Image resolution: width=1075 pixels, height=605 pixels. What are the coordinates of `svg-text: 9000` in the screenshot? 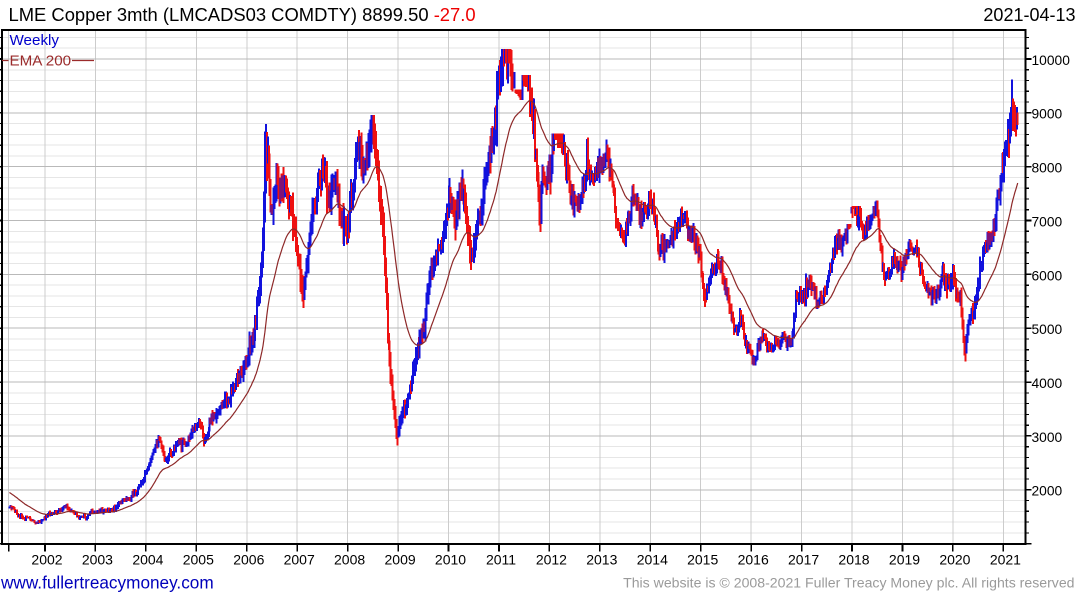 It's located at (1047, 114).